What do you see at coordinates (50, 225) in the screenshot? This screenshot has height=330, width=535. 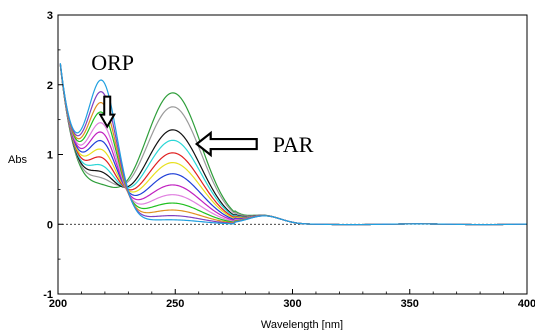 I see `y-tick-label-1: 0` at bounding box center [50, 225].